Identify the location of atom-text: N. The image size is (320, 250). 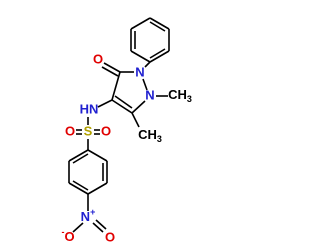
(85, 216).